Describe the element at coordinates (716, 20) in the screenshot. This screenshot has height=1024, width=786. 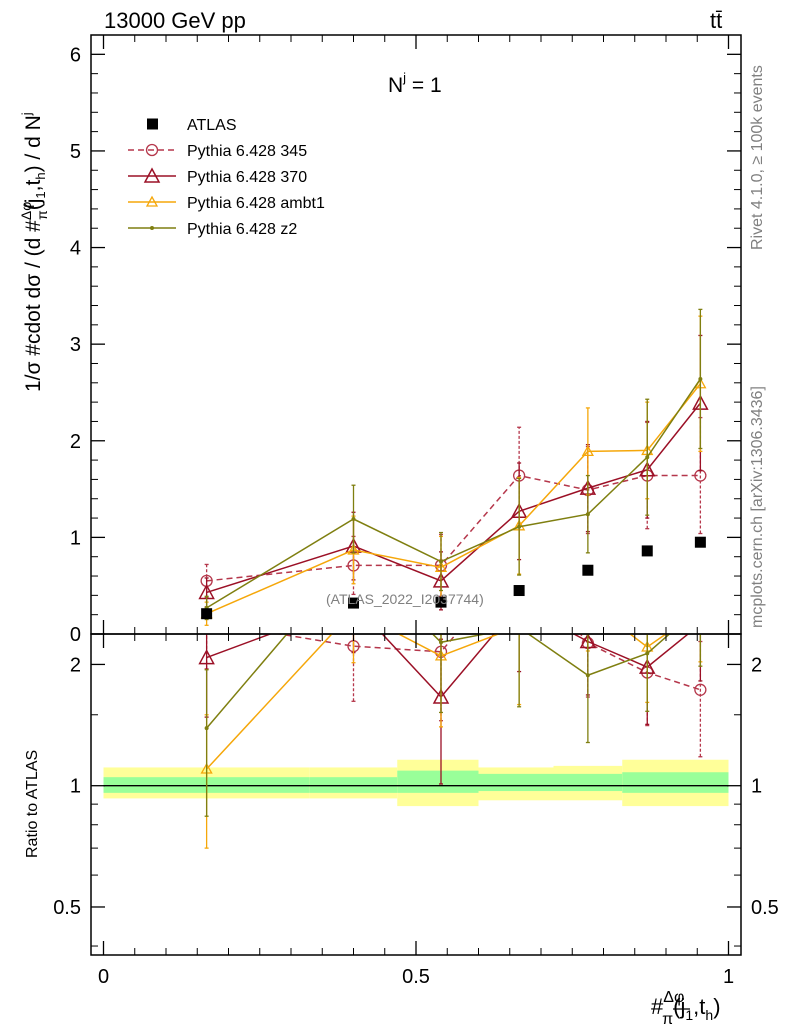
I see `process-label: tt̄` at that location.